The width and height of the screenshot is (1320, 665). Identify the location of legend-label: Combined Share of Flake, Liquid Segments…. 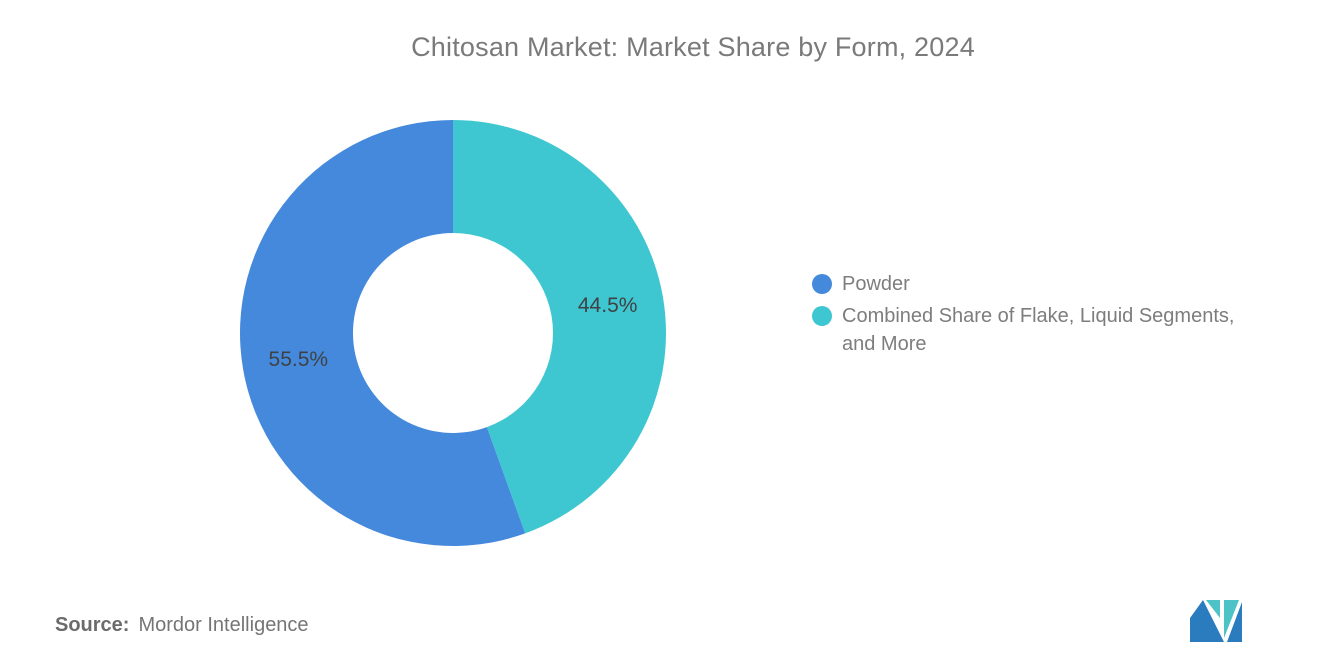
(1038, 330).